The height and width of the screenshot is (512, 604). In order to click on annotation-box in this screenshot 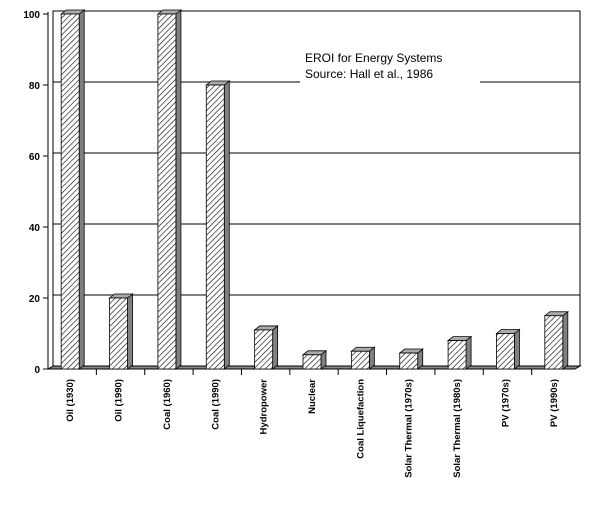, I will do `click(390, 66)`.